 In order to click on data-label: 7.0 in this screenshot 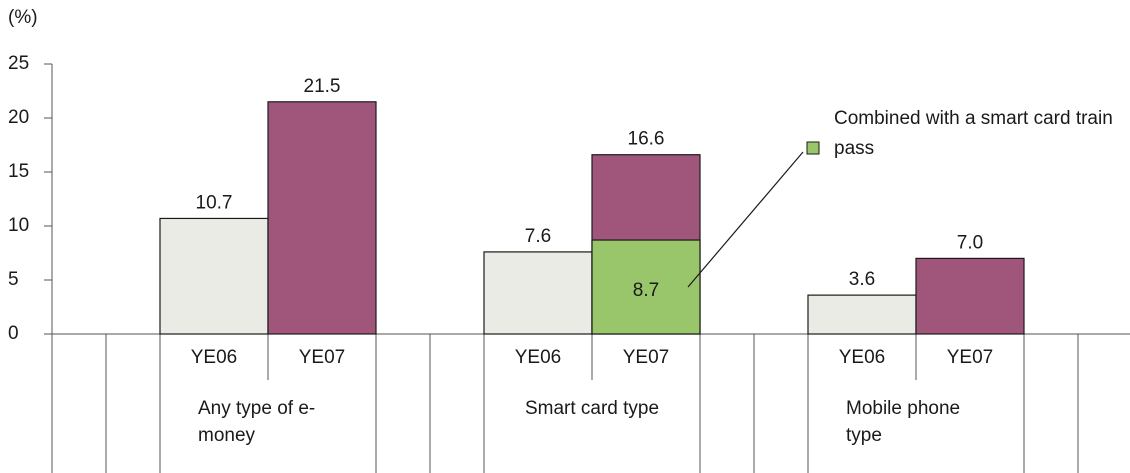, I will do `click(970, 242)`.